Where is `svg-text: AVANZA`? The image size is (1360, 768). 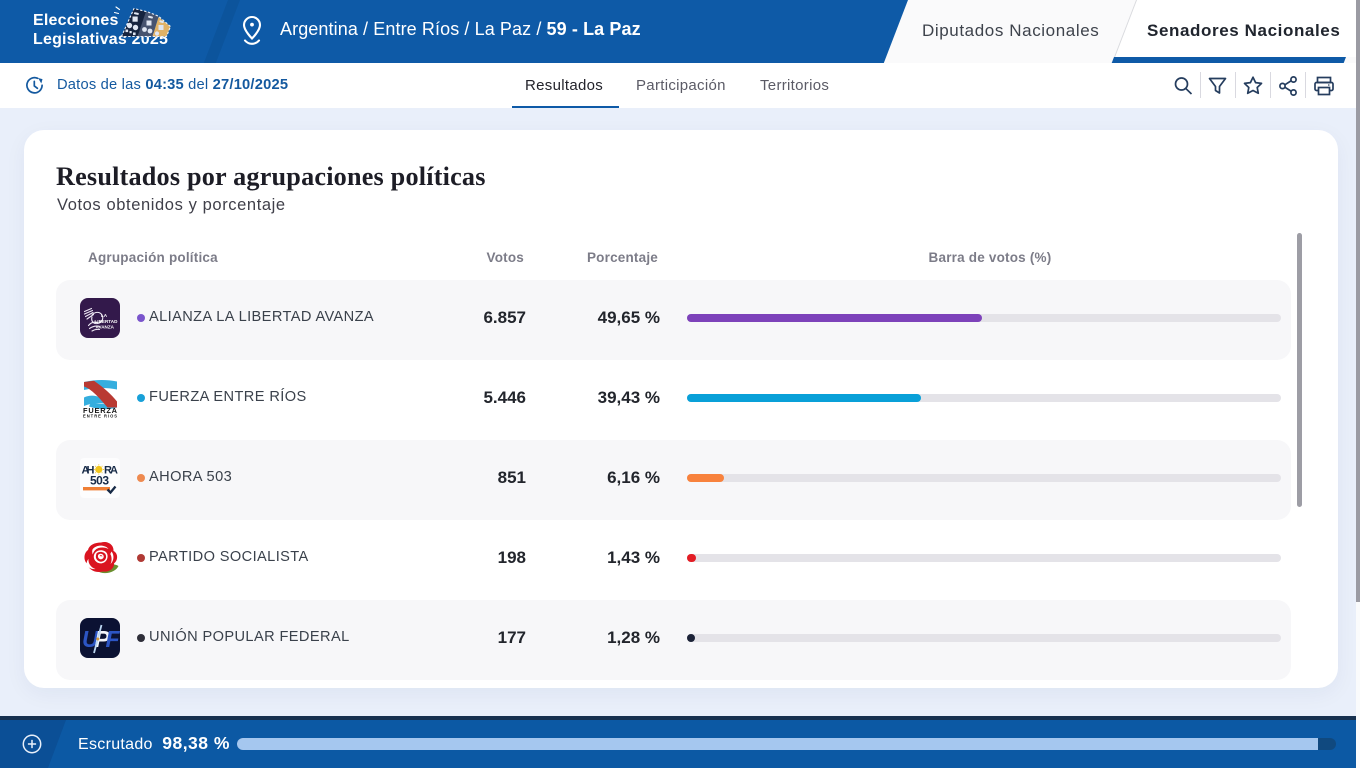
svg-text: AVANZA is located at coordinates (105, 327).